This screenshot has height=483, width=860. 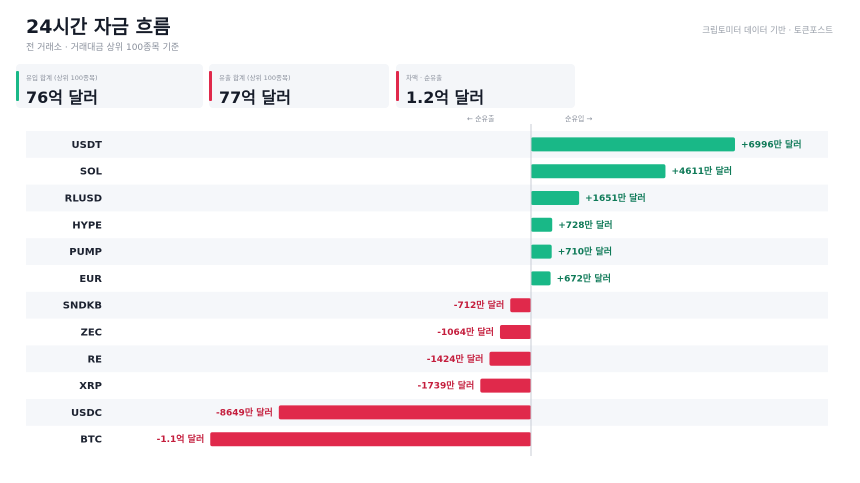 I want to click on chart-title: 24시간 자금 흐름, so click(x=98, y=27).